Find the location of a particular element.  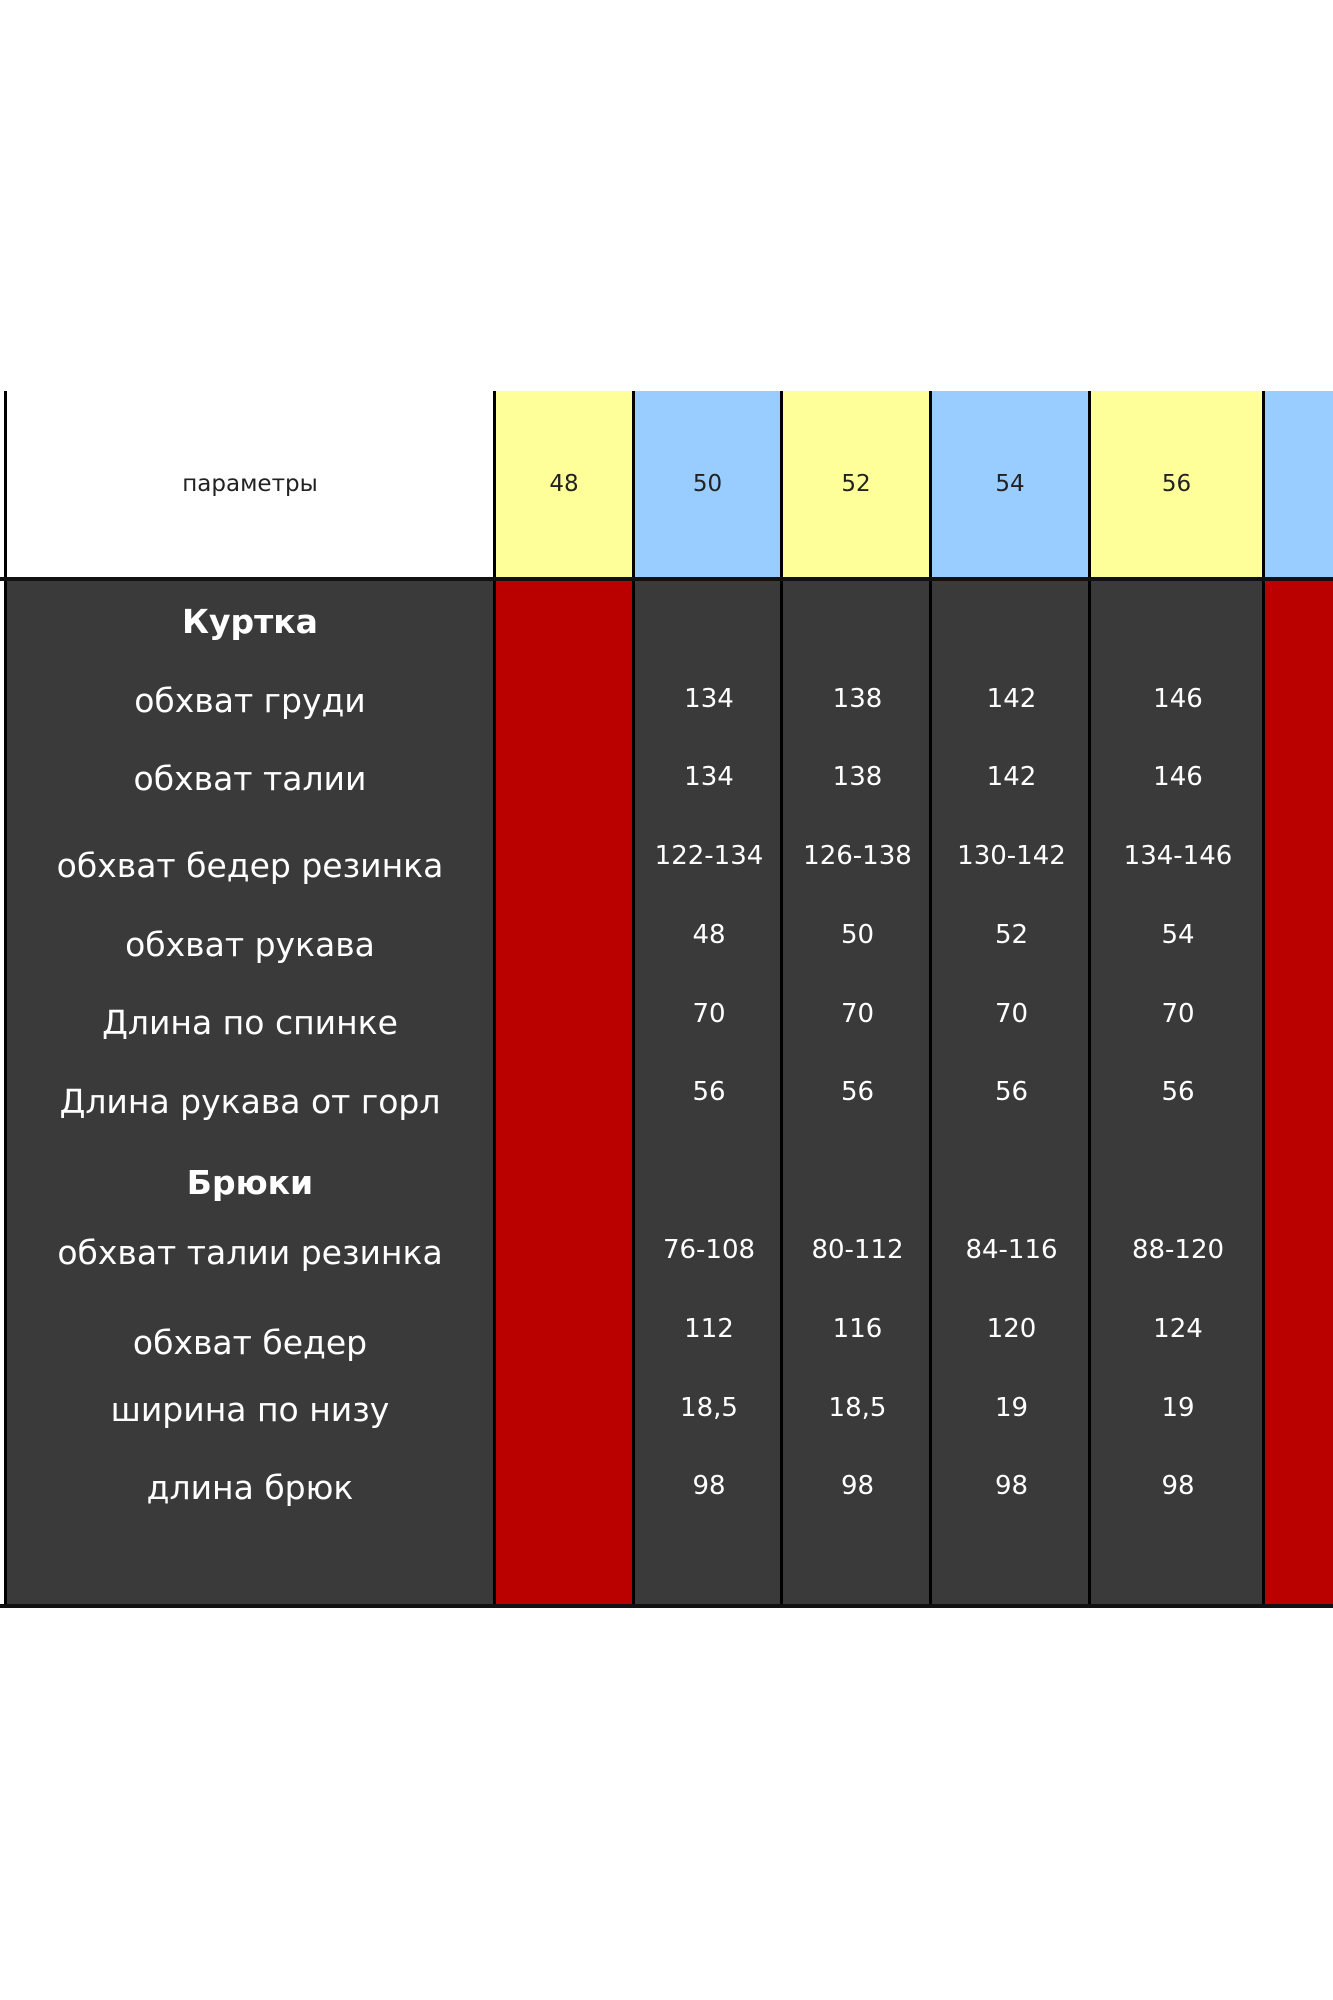

header-parameters-cell: параметры is located at coordinates (250, 484).